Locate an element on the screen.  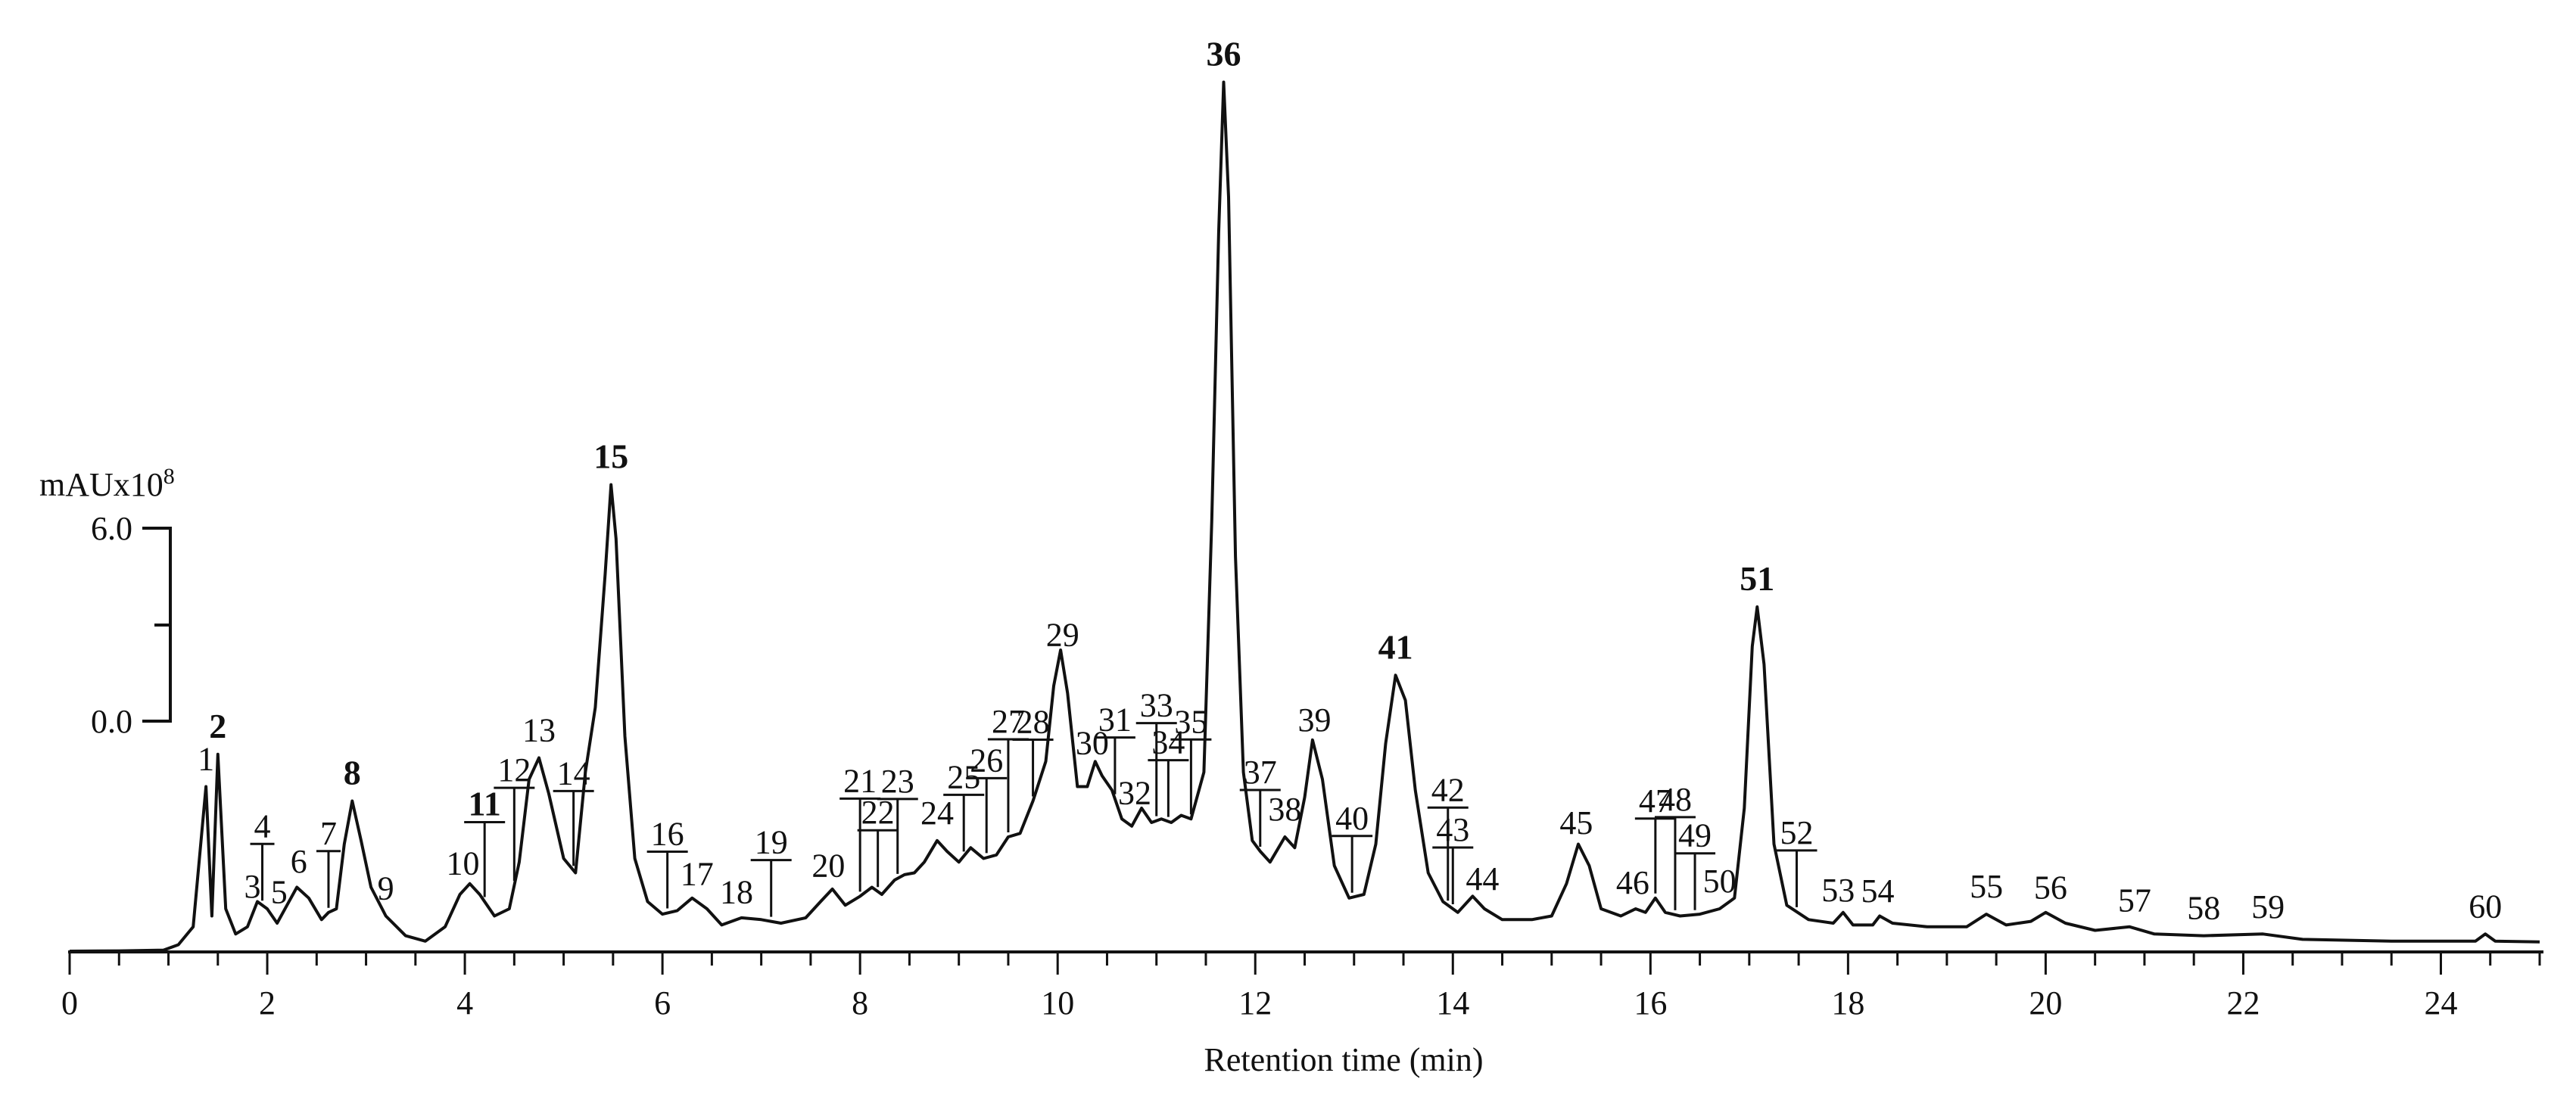
x-tick-label: 4 is located at coordinates (465, 1003).